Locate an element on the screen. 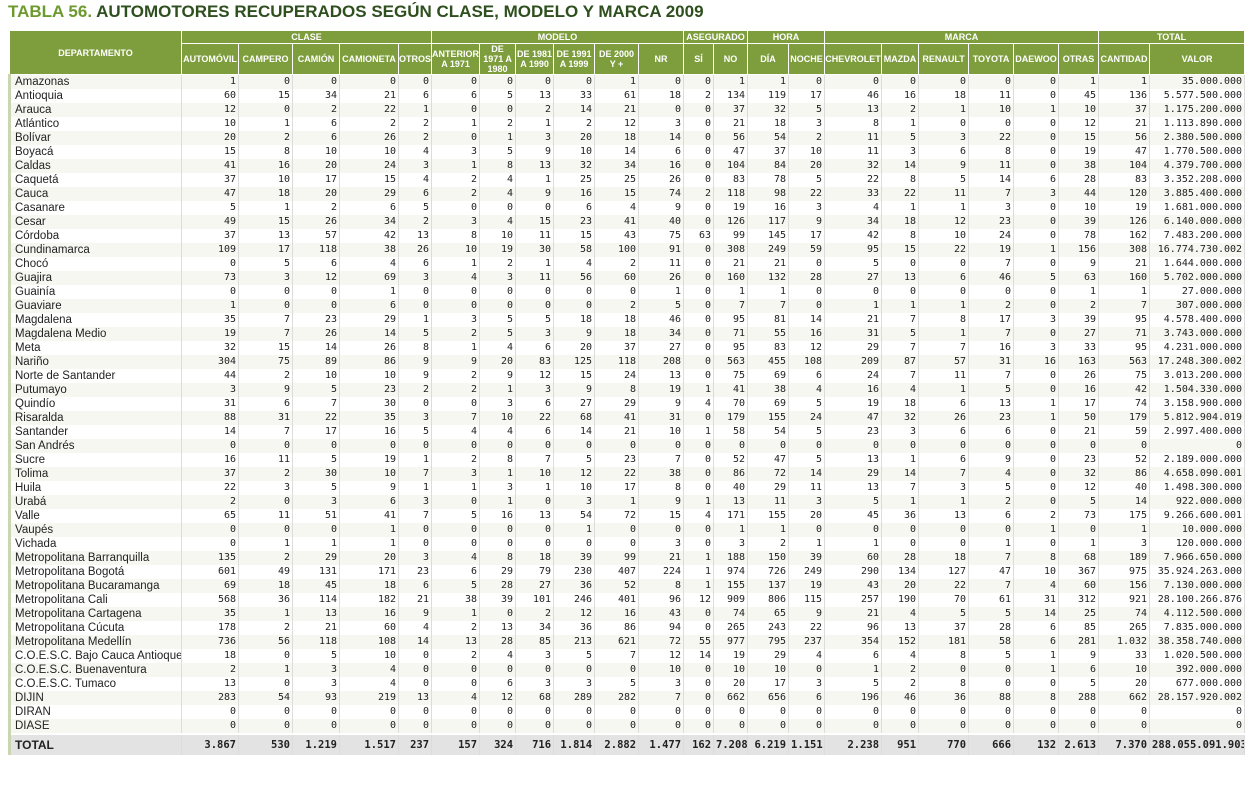 This screenshot has width=1250, height=806. cell: 75 is located at coordinates (1124, 376).